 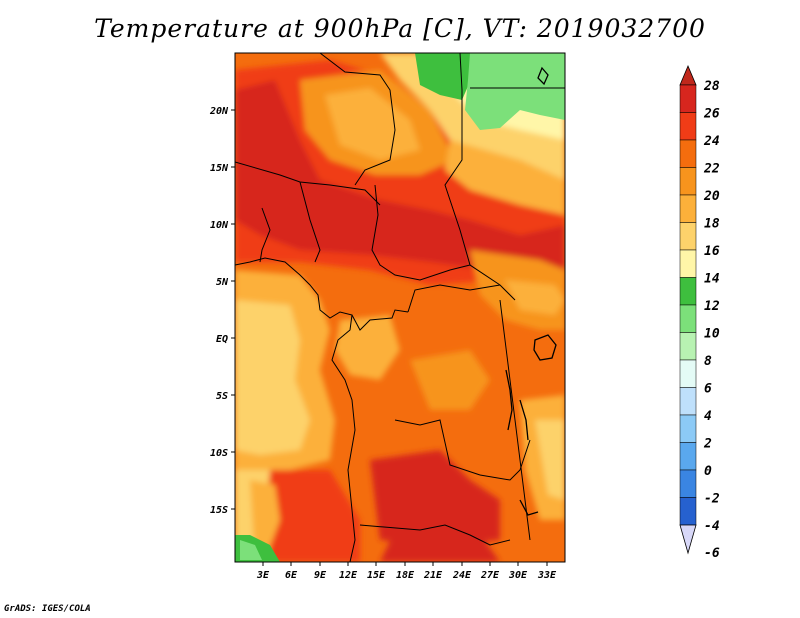 What do you see at coordinates (462, 575) in the screenshot?
I see `lon-label: 24E` at bounding box center [462, 575].